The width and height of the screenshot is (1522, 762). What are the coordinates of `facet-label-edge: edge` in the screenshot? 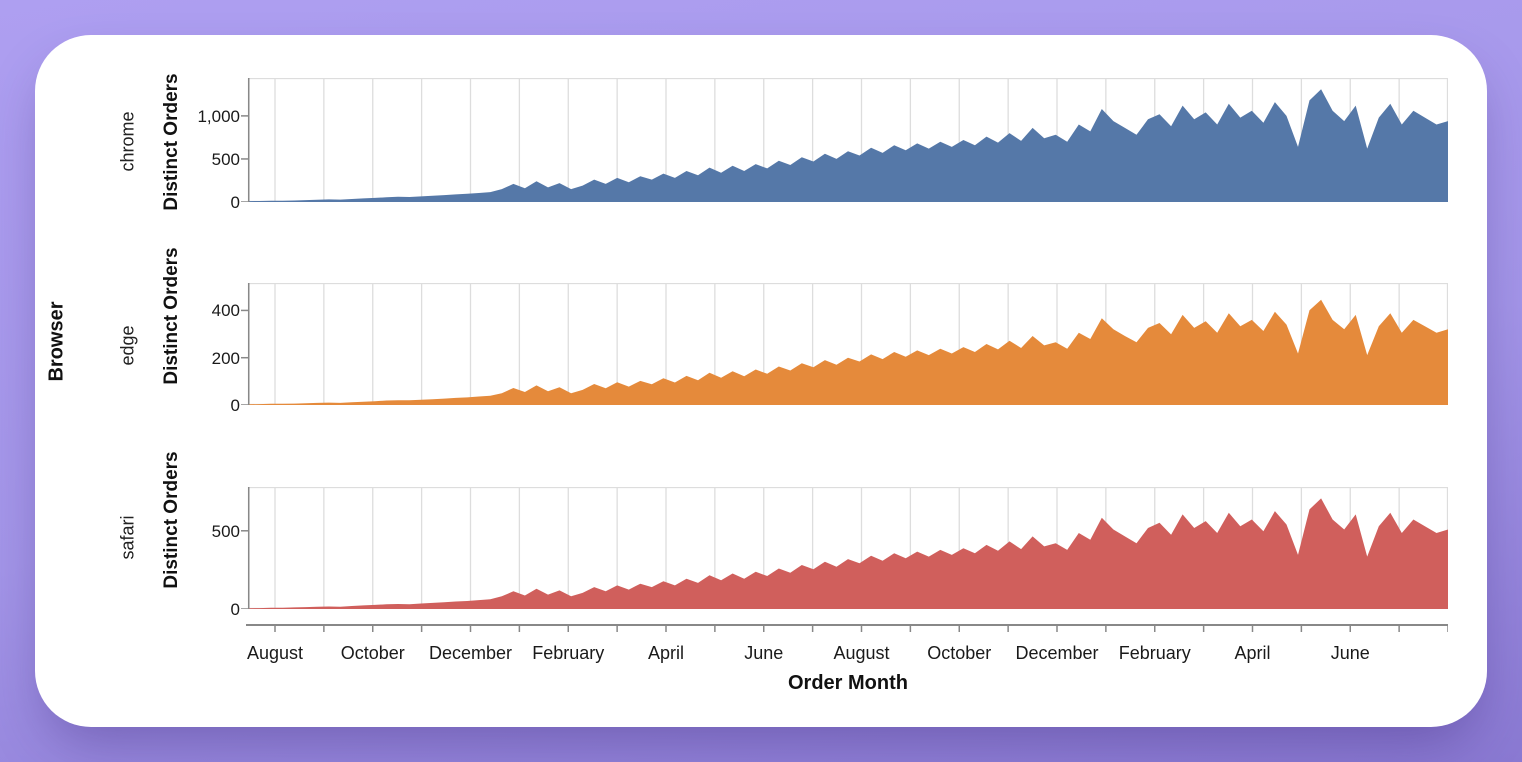 It's located at (127, 345).